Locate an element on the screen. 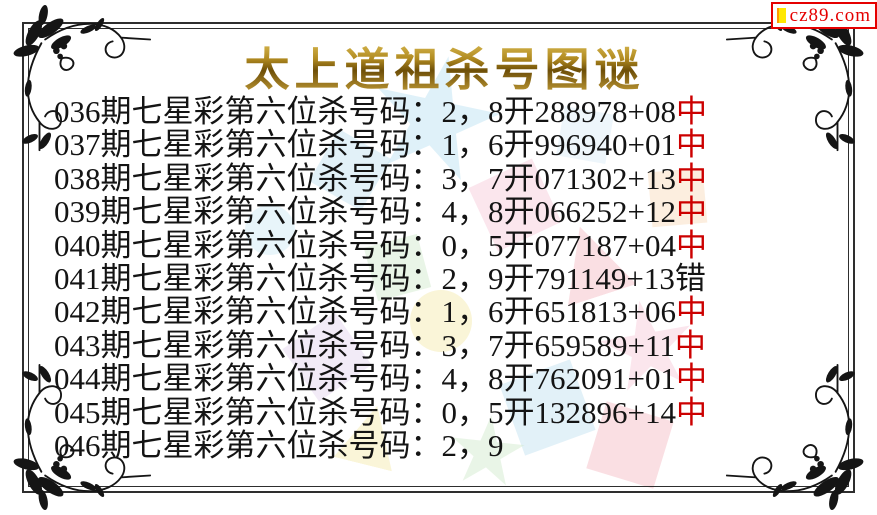 Image resolution: width=877 pixels, height=515 pixels. draw-result: 开077187+04 is located at coordinates (589, 245).